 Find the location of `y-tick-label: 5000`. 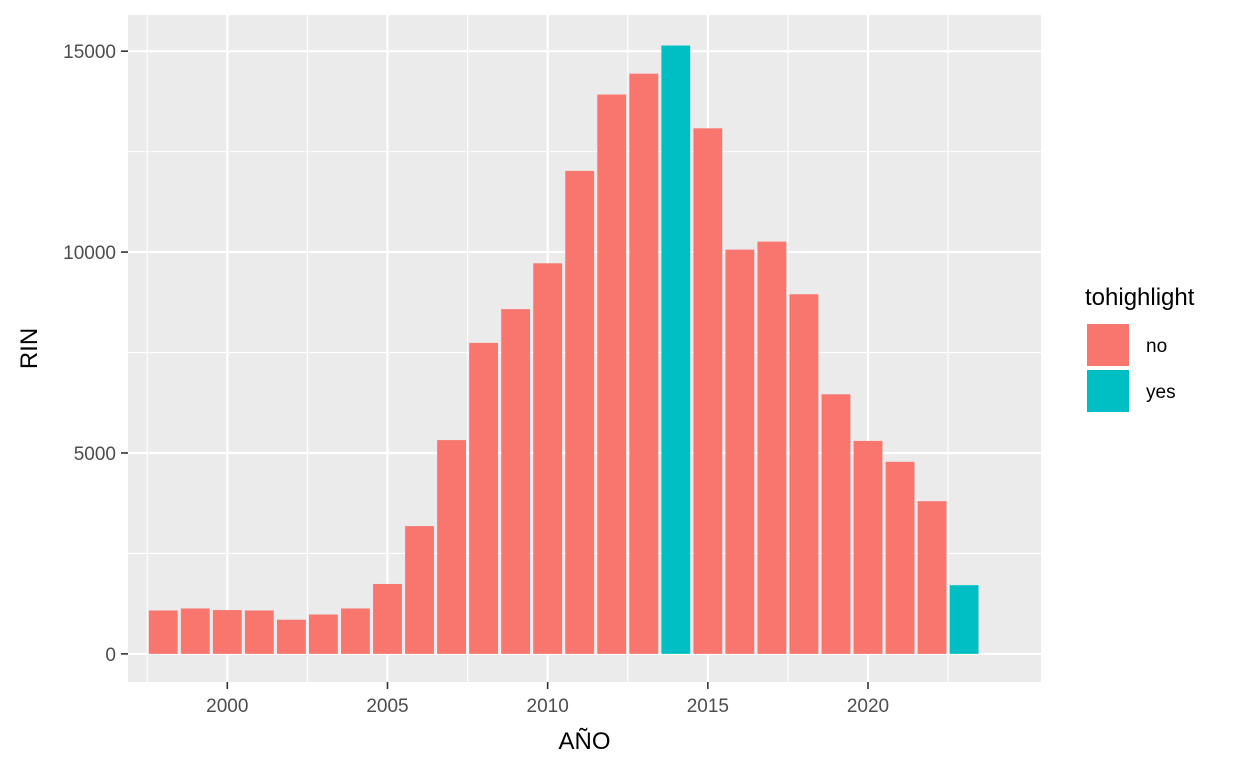

y-tick-label: 5000 is located at coordinates (95, 454).